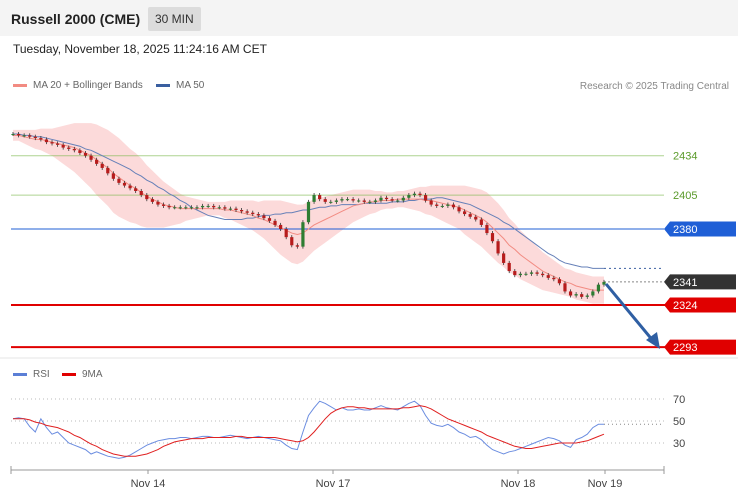 The image size is (738, 500). What do you see at coordinates (685, 157) in the screenshot?
I see `level-label-2434: 2434` at bounding box center [685, 157].